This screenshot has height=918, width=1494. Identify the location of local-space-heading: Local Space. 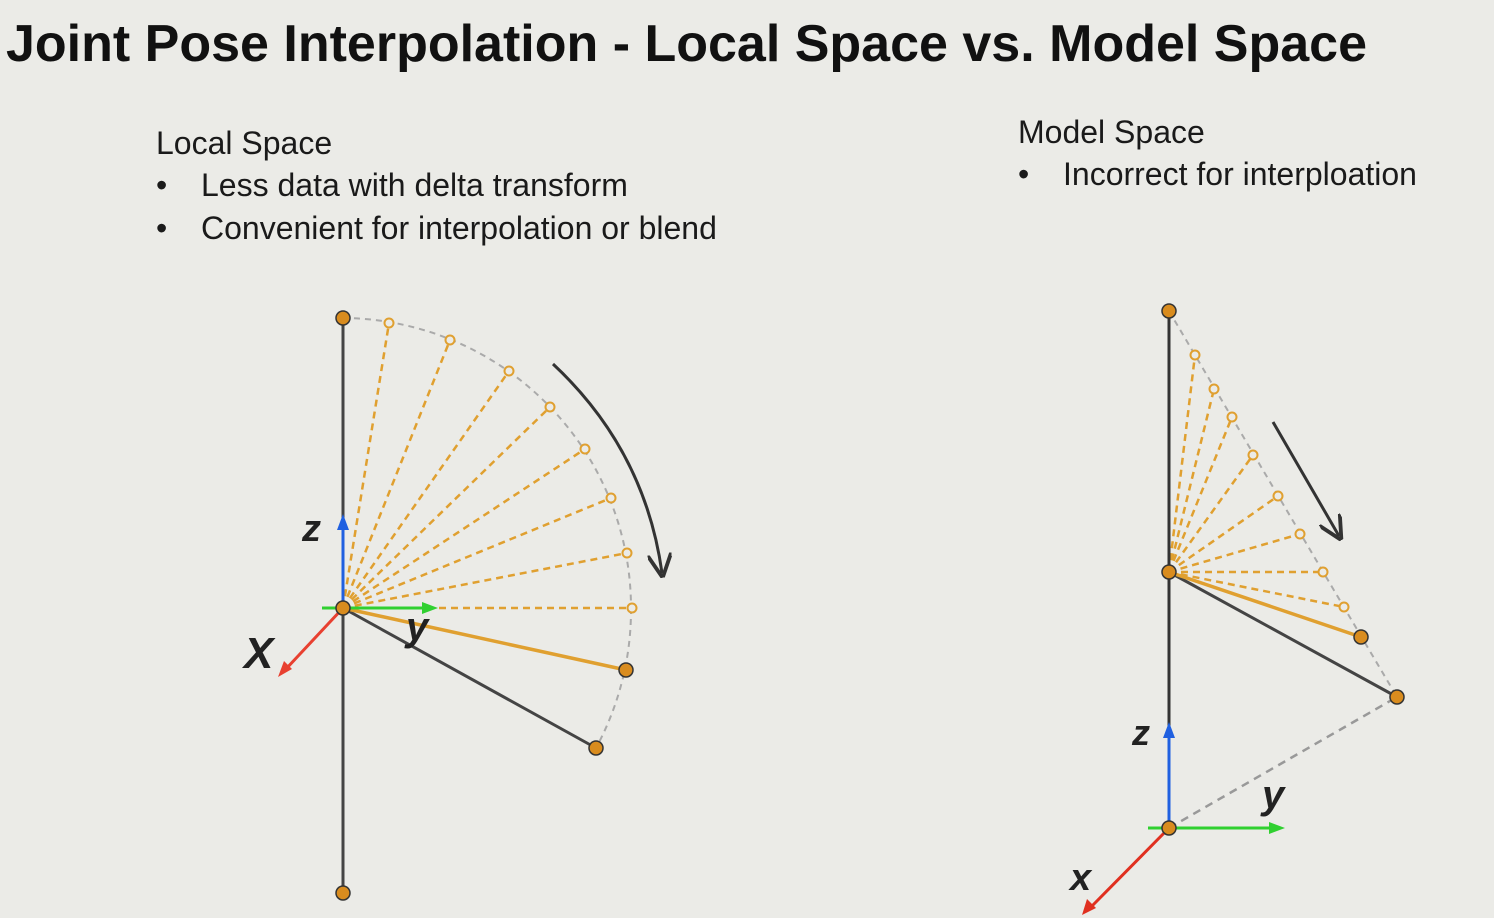
(244, 143).